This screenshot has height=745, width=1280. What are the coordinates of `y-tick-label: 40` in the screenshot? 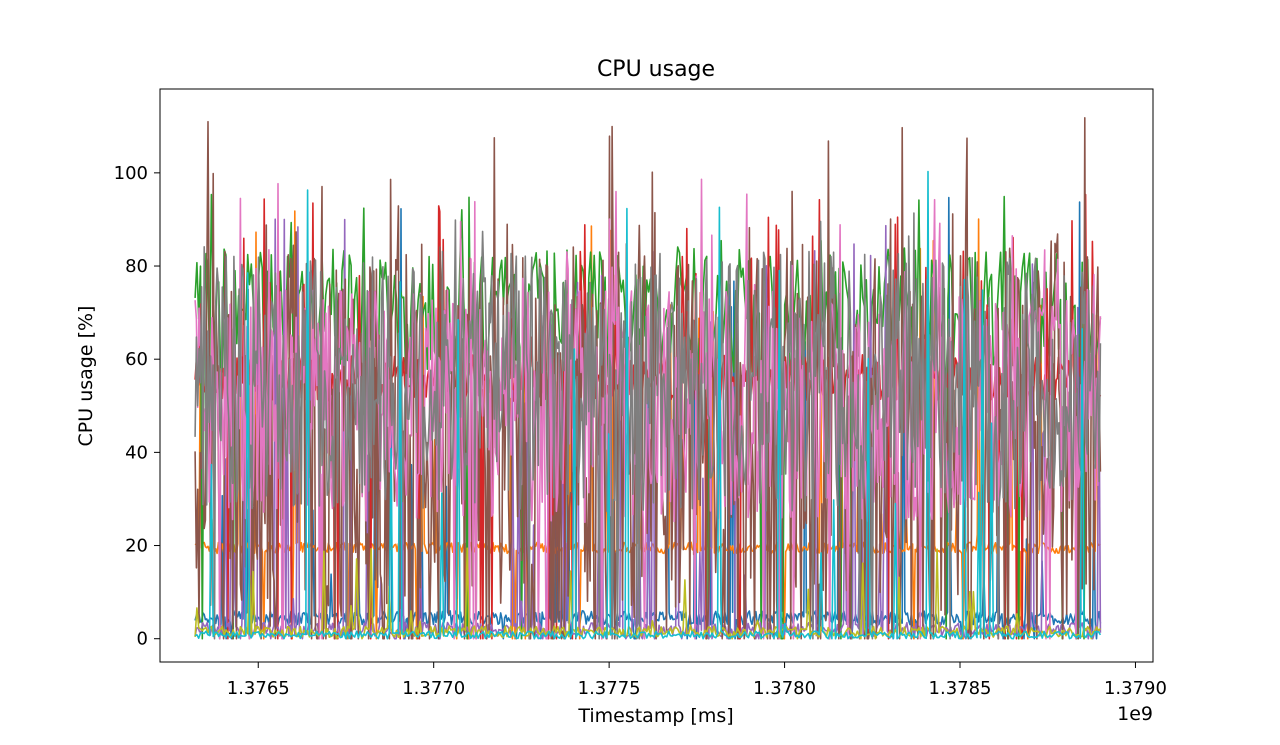 It's located at (136, 452).